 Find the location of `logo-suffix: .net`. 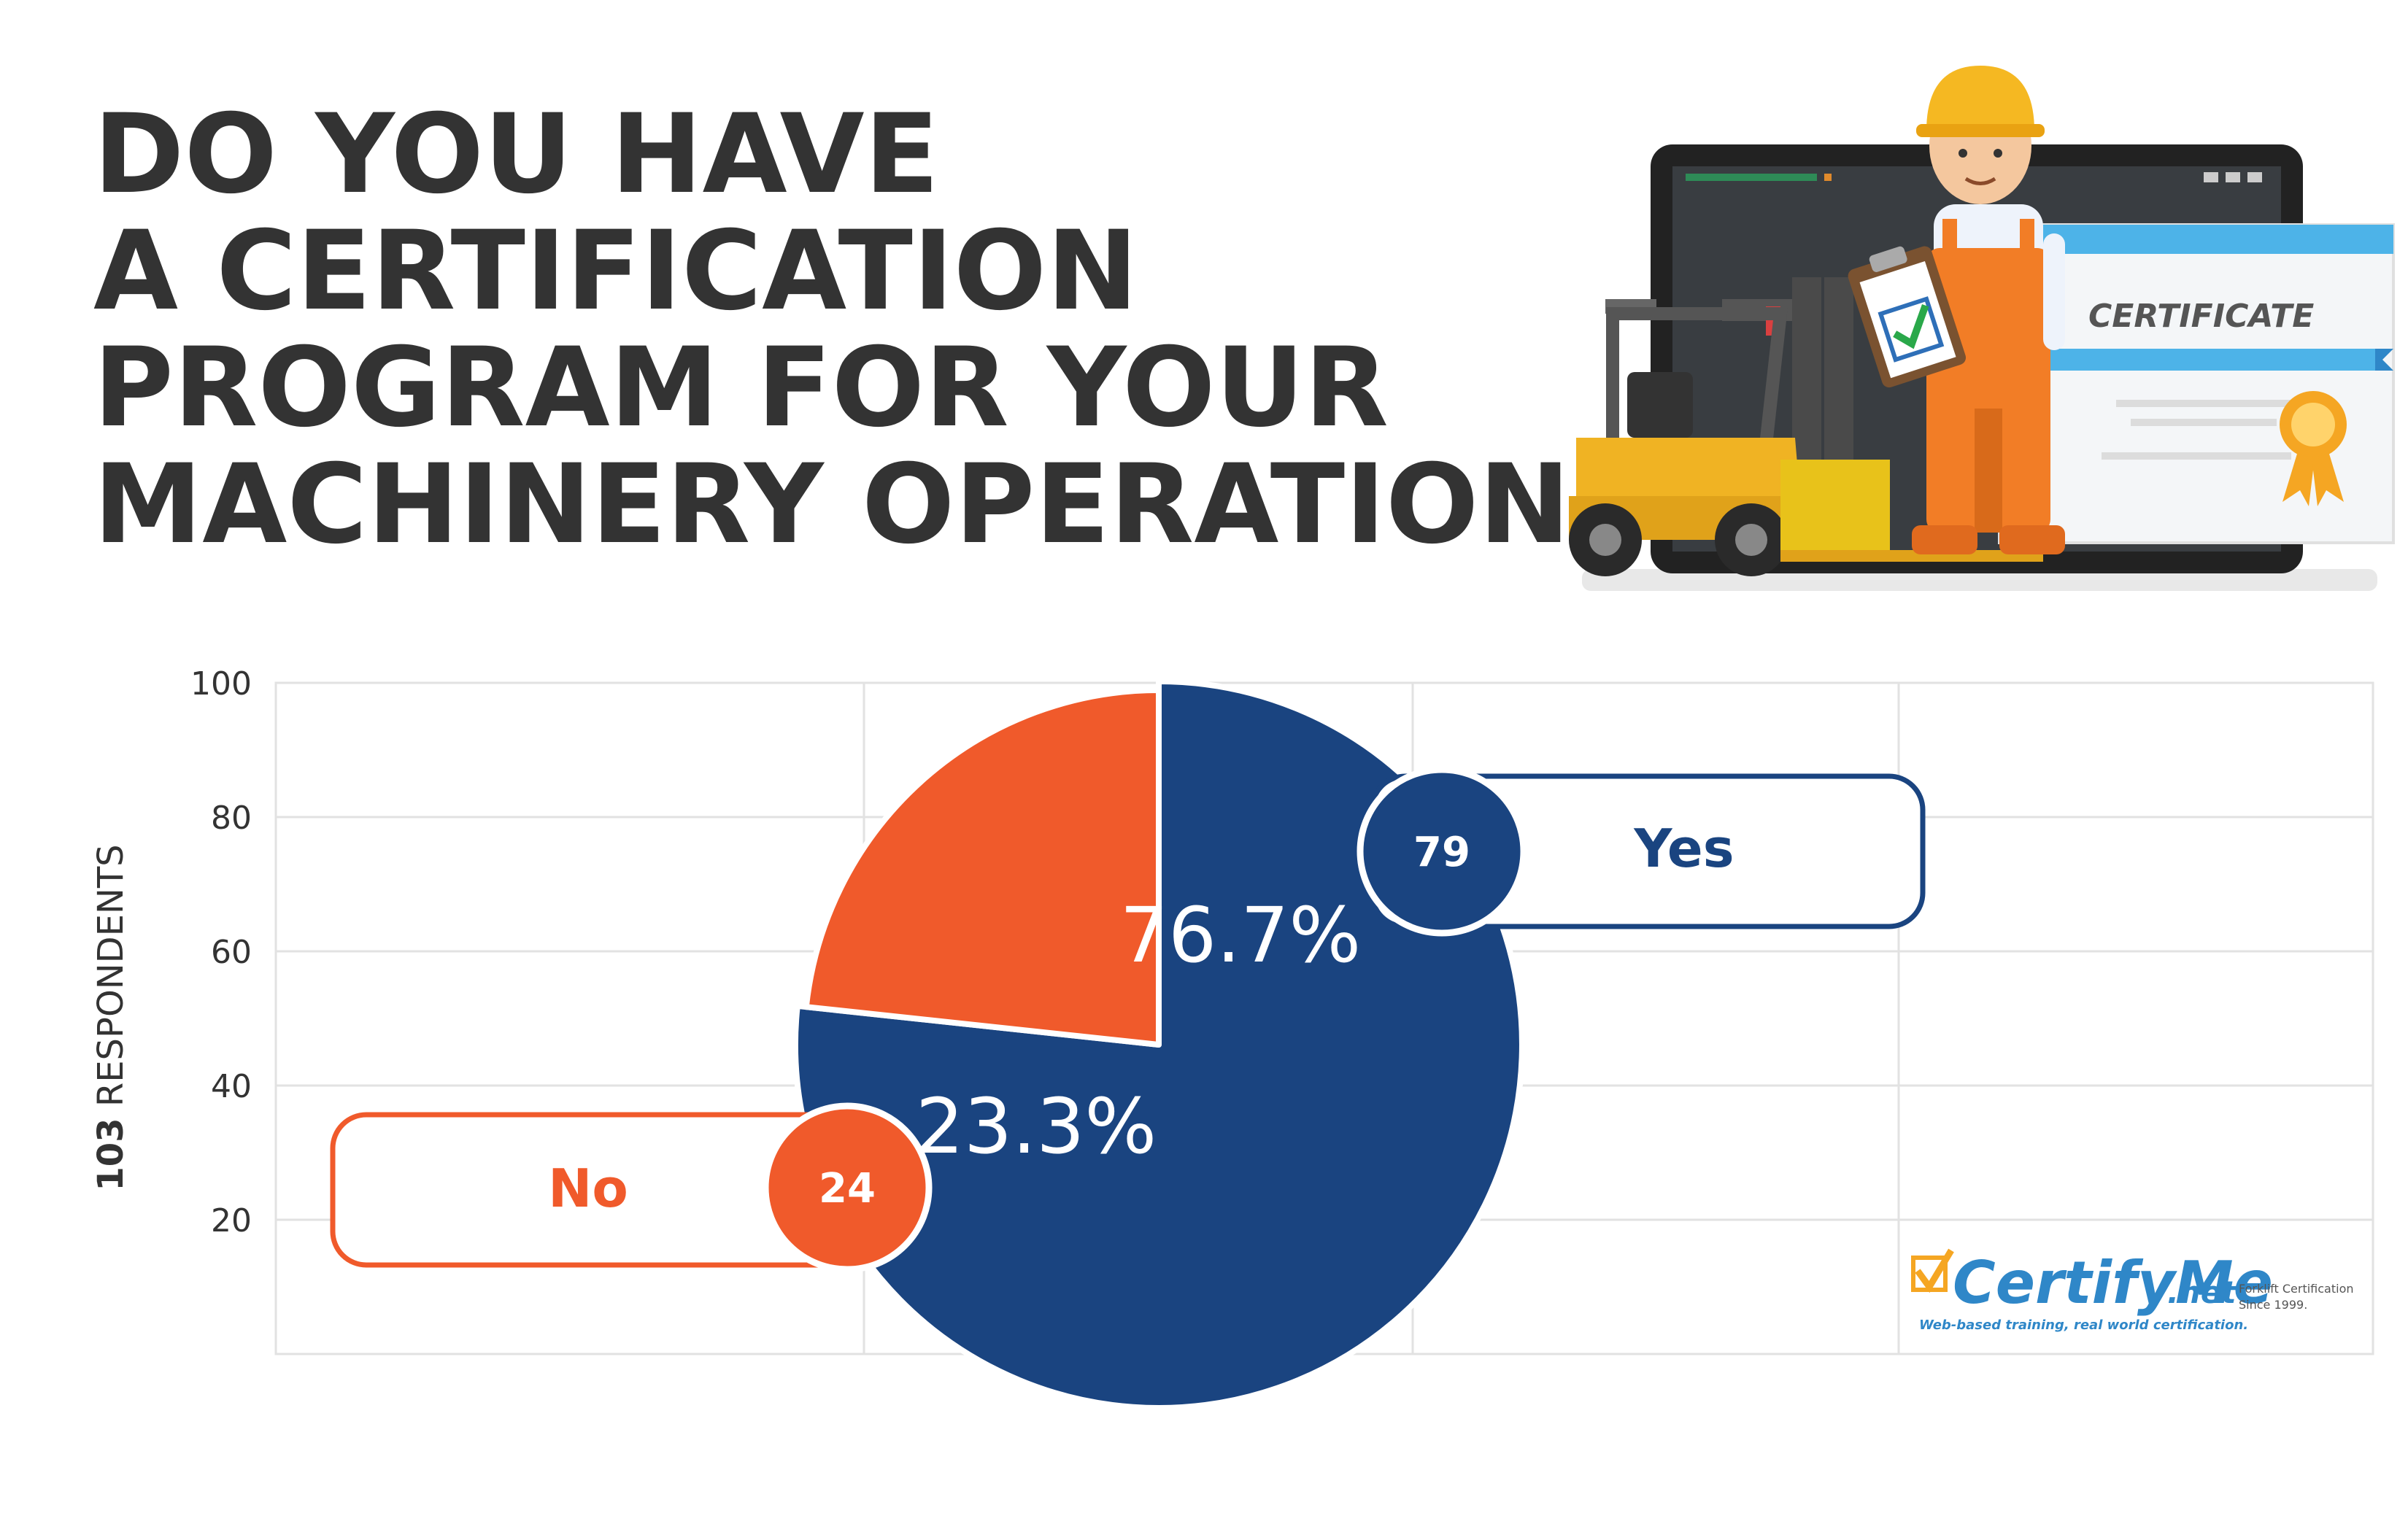

logo-suffix: .net is located at coordinates (2202, 1292).